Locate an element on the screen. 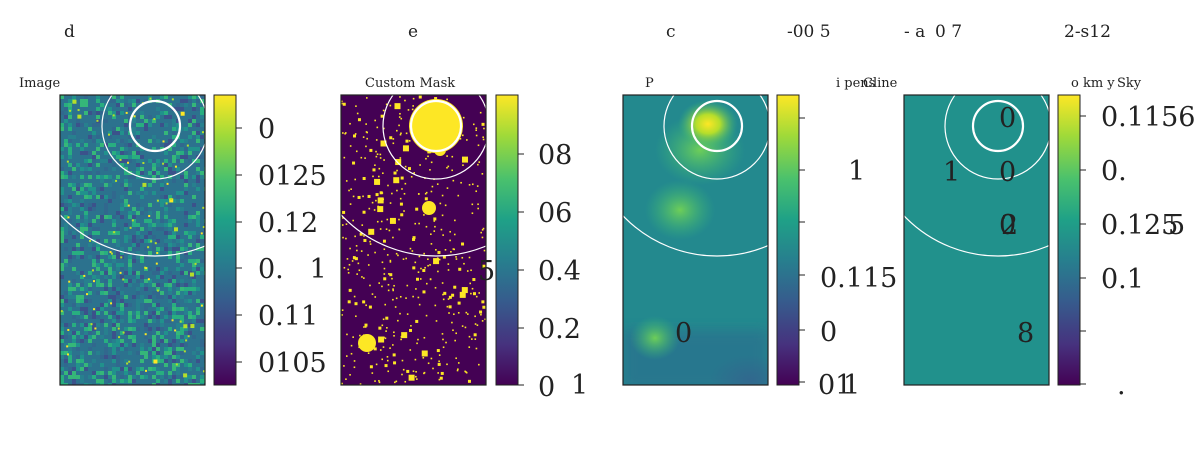 This screenshot has width=1200, height=450. colorbar-cline-ticks is located at coordinates (1083, 250).